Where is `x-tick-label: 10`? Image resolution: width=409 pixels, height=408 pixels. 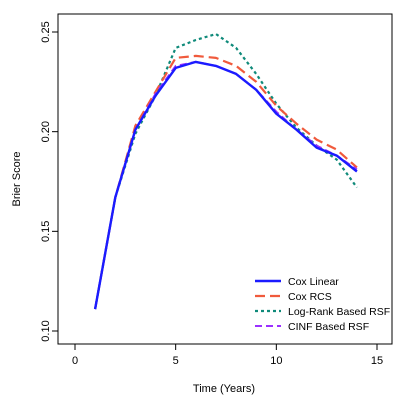 x-tick-label: 10 is located at coordinates (276, 361).